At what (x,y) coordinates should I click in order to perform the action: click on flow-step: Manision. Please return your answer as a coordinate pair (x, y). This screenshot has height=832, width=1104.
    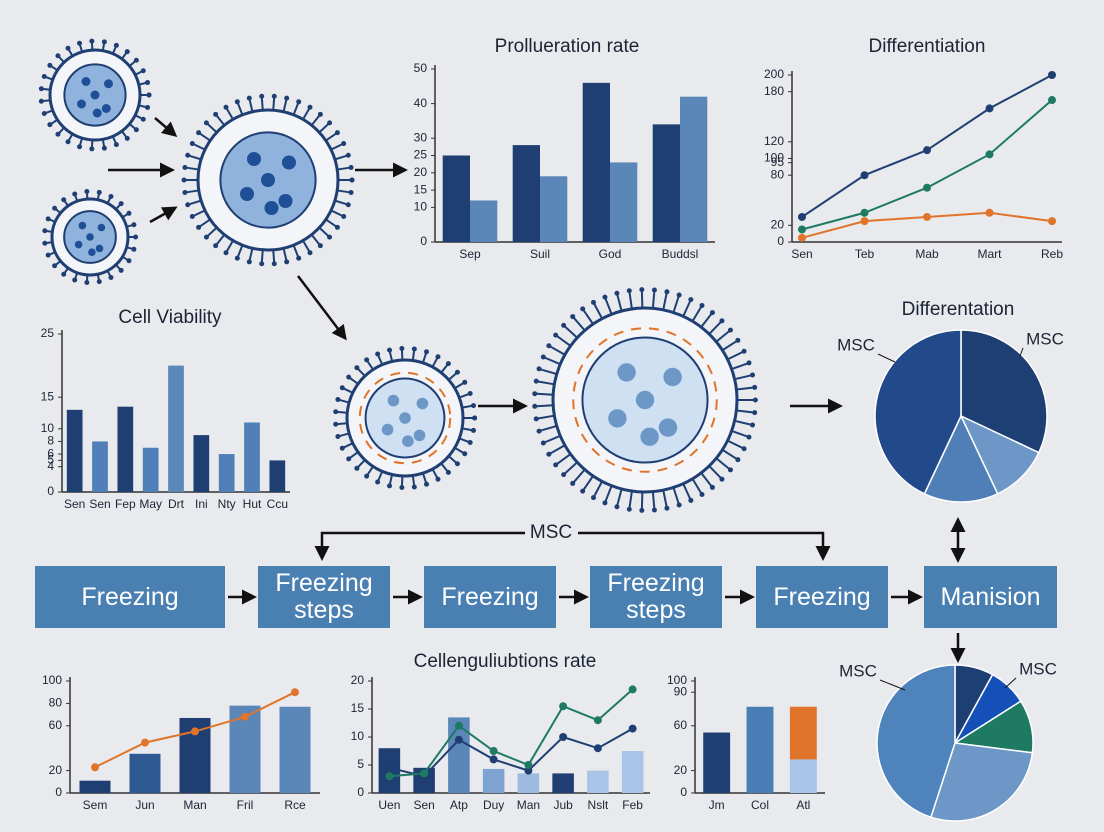
    Looking at the image, I should click on (990, 597).